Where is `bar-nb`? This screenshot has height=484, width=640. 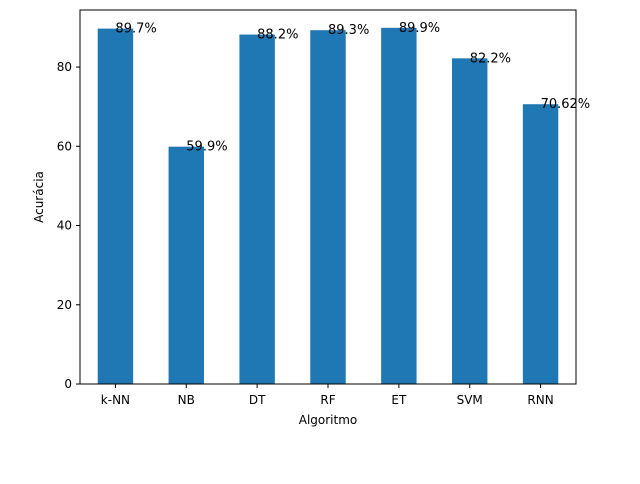 bar-nb is located at coordinates (186, 265).